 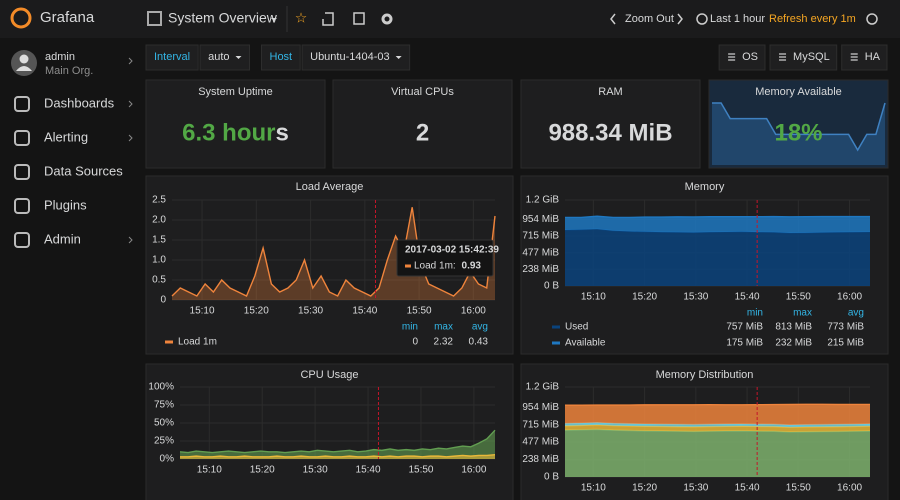 What do you see at coordinates (576, 327) in the screenshot?
I see `legend-name: Used` at bounding box center [576, 327].